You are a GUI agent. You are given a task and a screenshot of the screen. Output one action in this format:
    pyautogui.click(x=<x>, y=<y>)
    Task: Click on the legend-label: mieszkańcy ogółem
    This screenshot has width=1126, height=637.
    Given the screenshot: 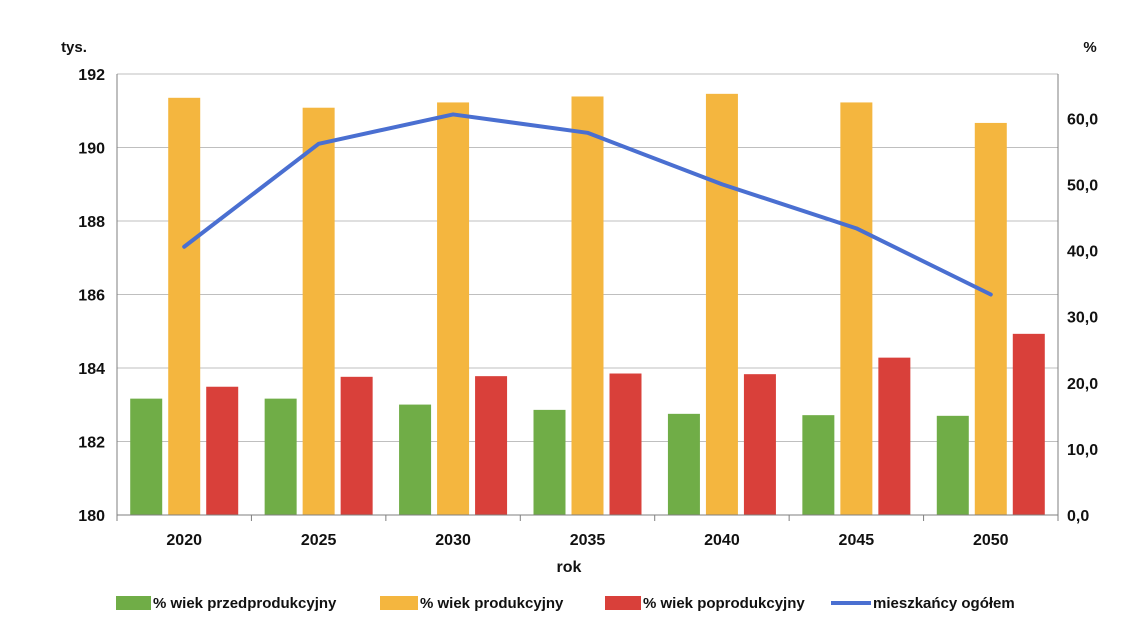 What is the action you would take?
    pyautogui.click(x=944, y=603)
    